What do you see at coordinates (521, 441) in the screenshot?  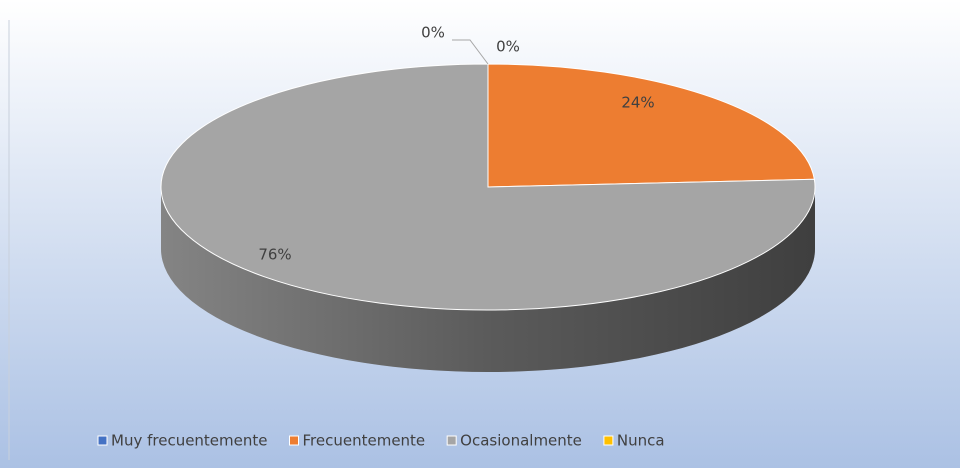 I see `legend-label: Ocasionalmente` at bounding box center [521, 441].